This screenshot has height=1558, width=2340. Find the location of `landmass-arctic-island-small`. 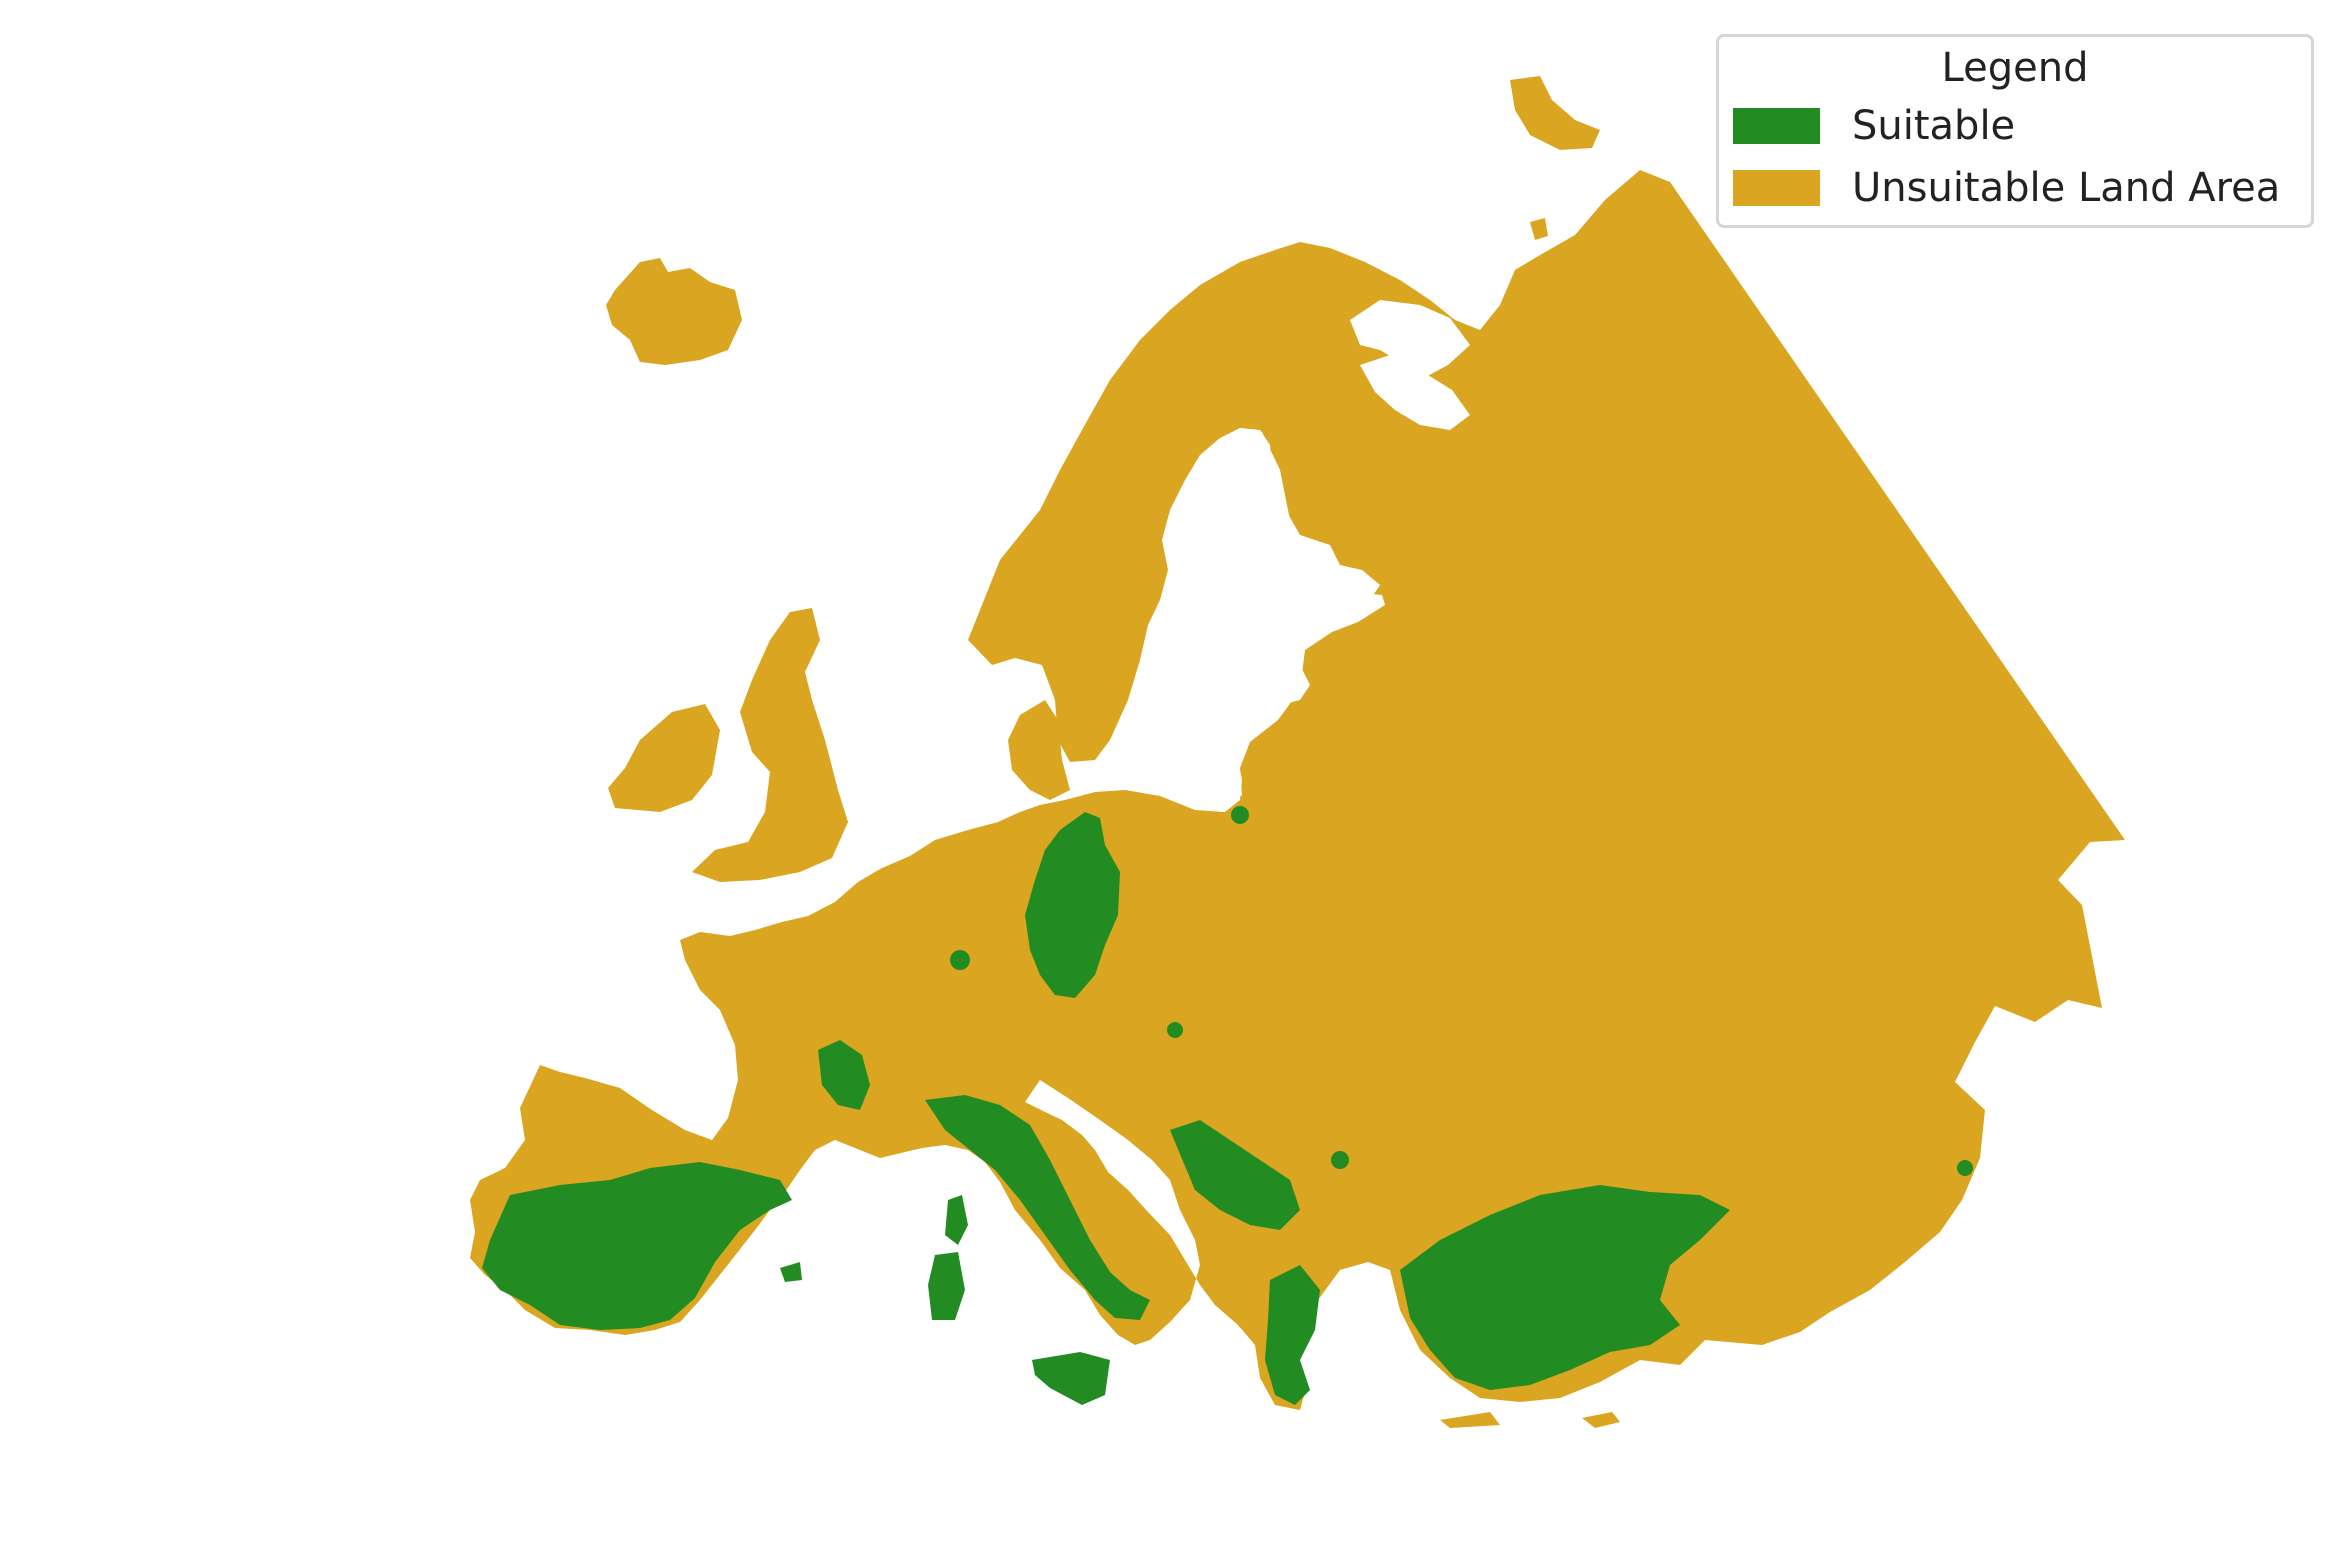

landmass-arctic-island-small is located at coordinates (1539, 229).